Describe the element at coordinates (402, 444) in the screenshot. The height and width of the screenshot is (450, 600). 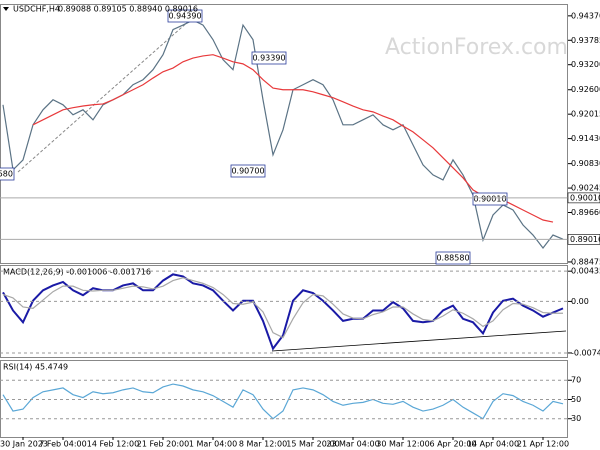
I see `x-tick-label: 30 Mar 12:00` at that location.